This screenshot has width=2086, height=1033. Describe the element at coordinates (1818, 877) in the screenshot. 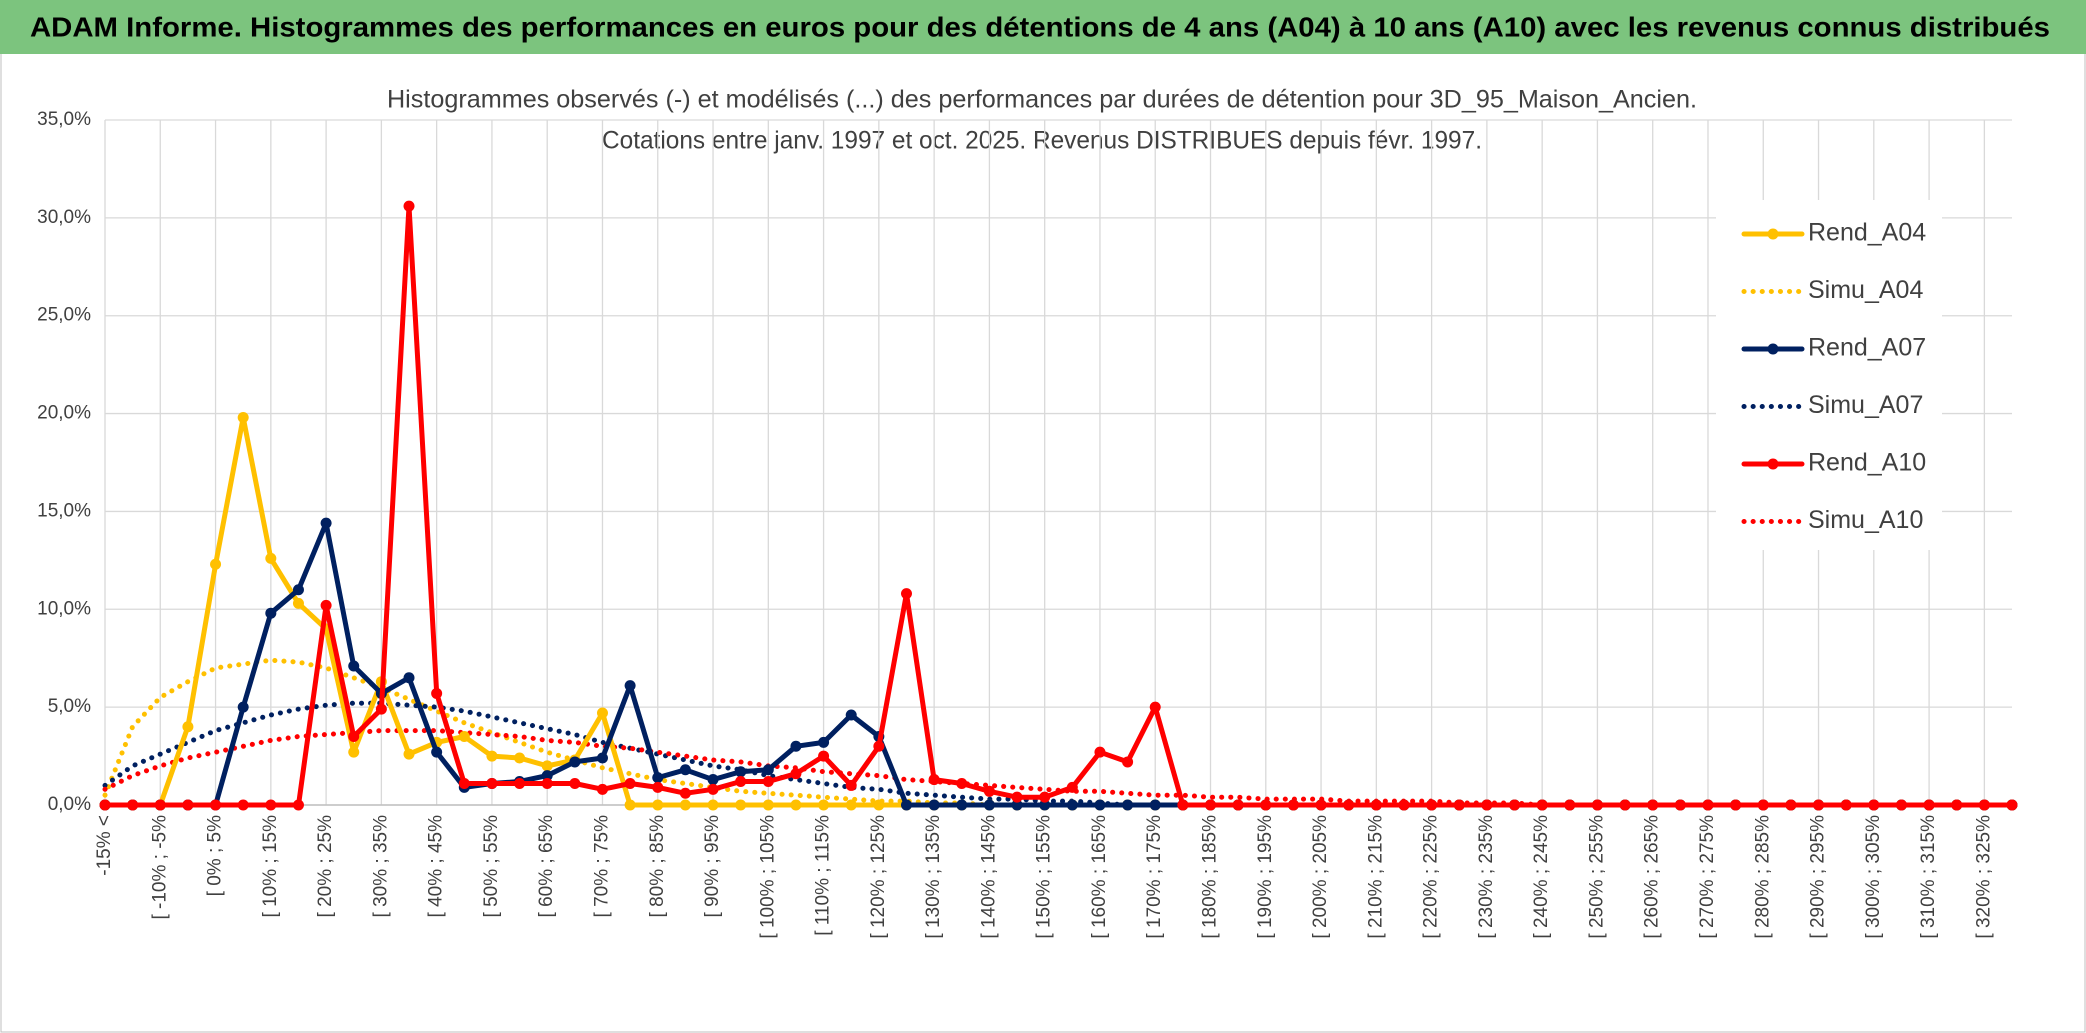

I see `x-tick-label: [ 290% ; 295%` at that location.